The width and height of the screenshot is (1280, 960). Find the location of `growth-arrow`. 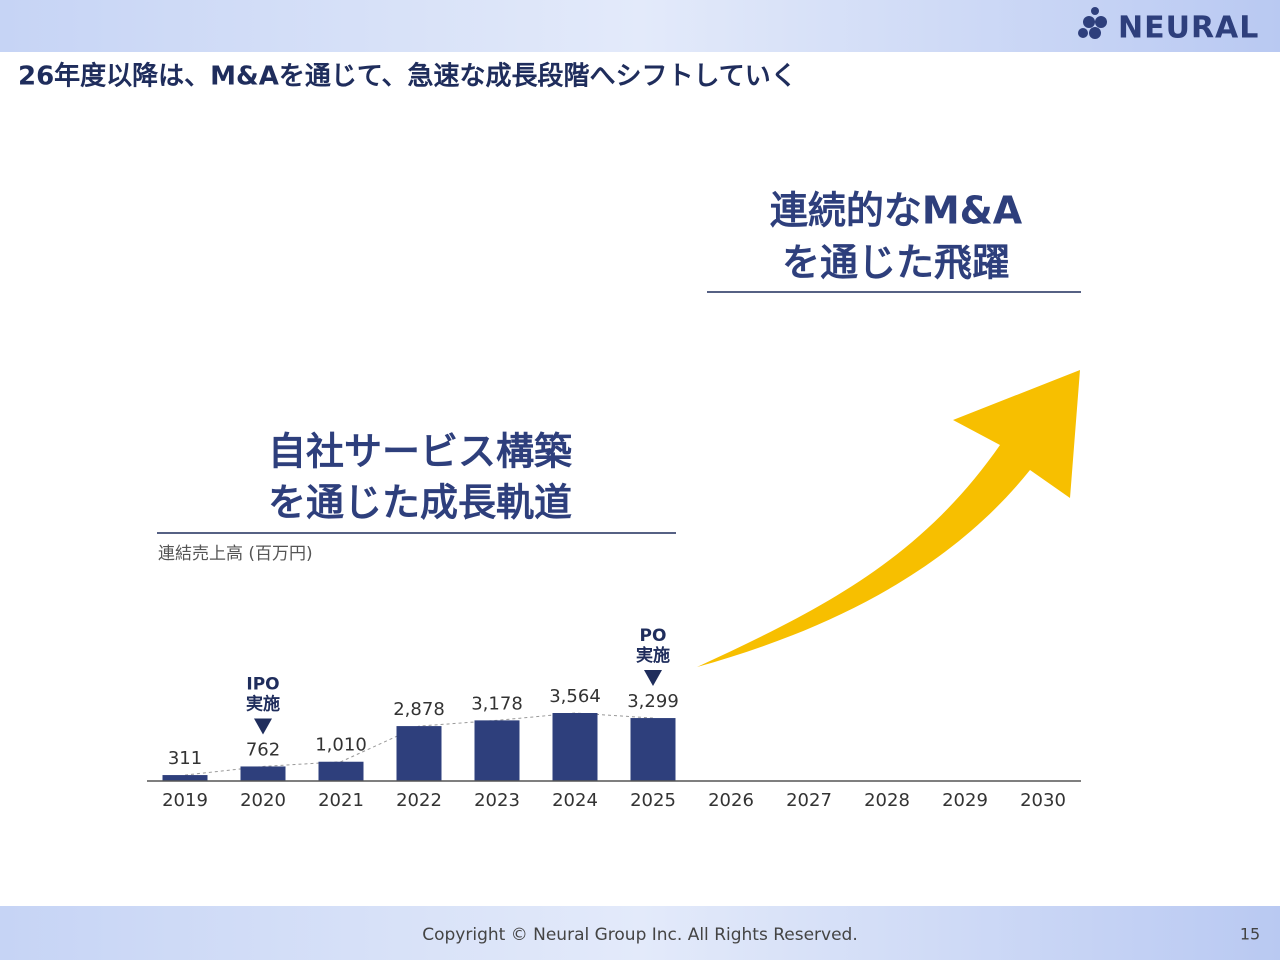

growth-arrow is located at coordinates (888, 518).